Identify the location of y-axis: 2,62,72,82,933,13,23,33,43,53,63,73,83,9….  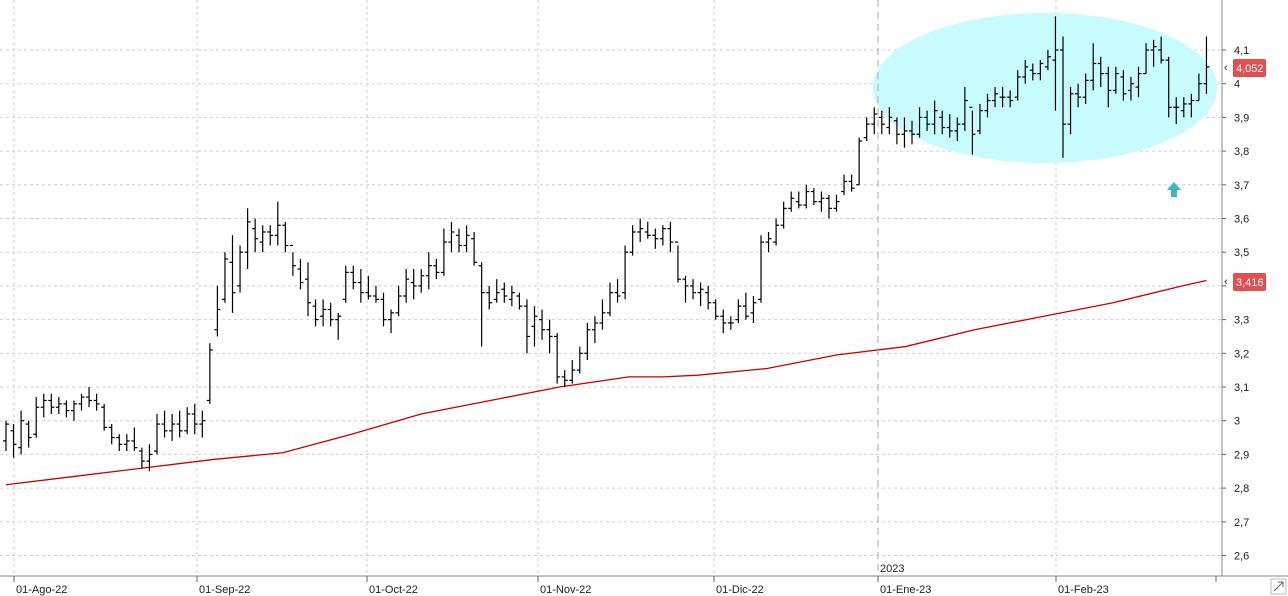
(1235, 304).